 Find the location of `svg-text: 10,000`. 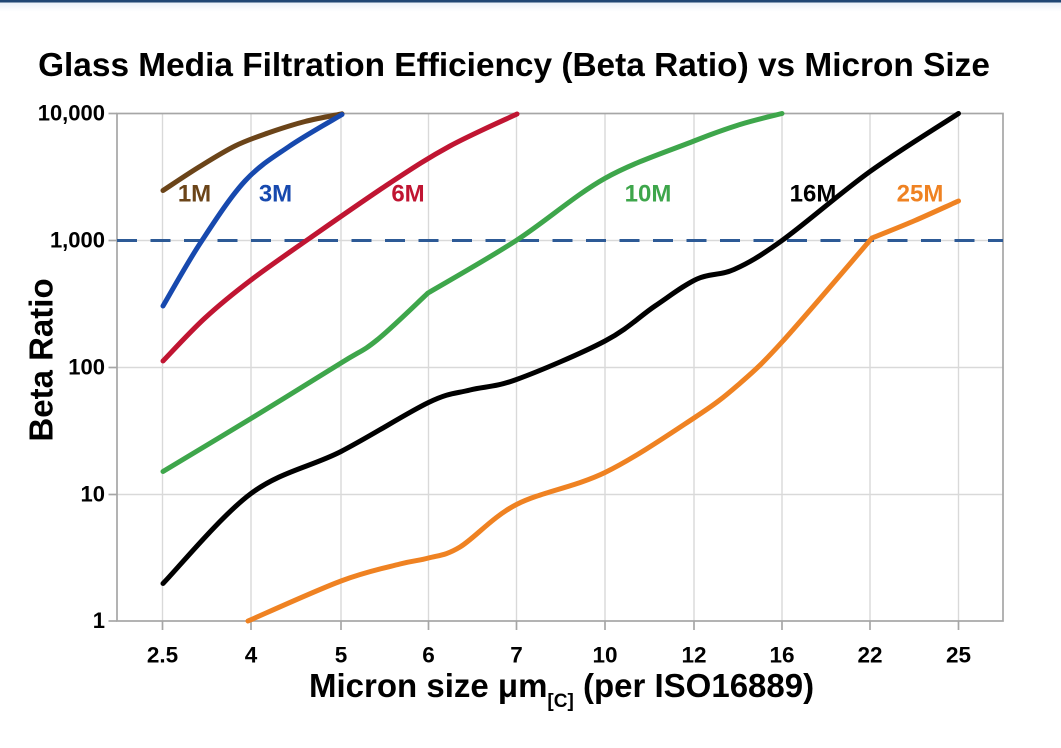

svg-text: 10,000 is located at coordinates (71, 113).